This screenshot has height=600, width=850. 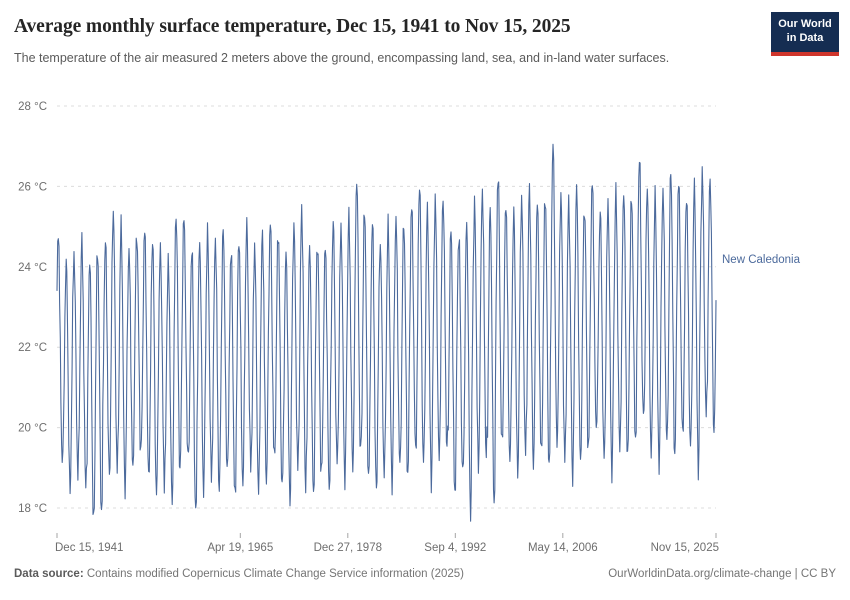 I want to click on x-axis-tick-label: Dec 27, 1978, so click(x=348, y=548).